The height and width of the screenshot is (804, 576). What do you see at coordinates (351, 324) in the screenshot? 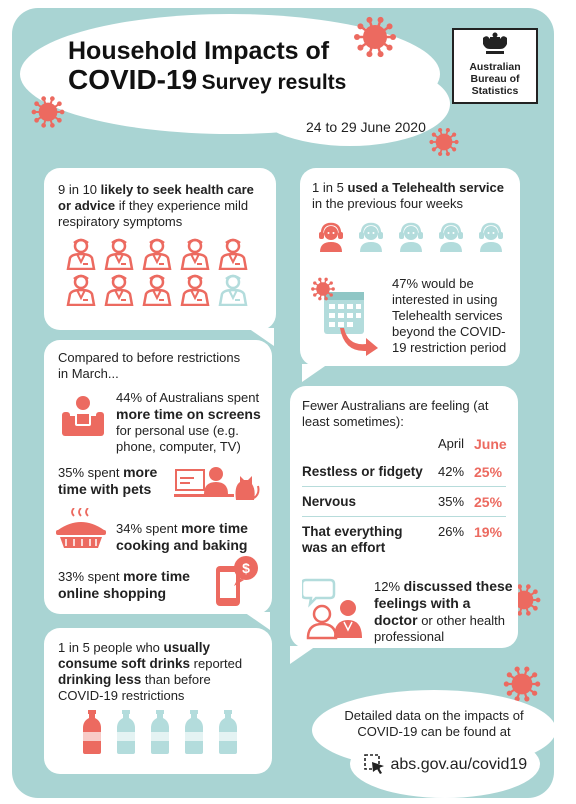
I see `calendar-arrow-icon` at bounding box center [351, 324].